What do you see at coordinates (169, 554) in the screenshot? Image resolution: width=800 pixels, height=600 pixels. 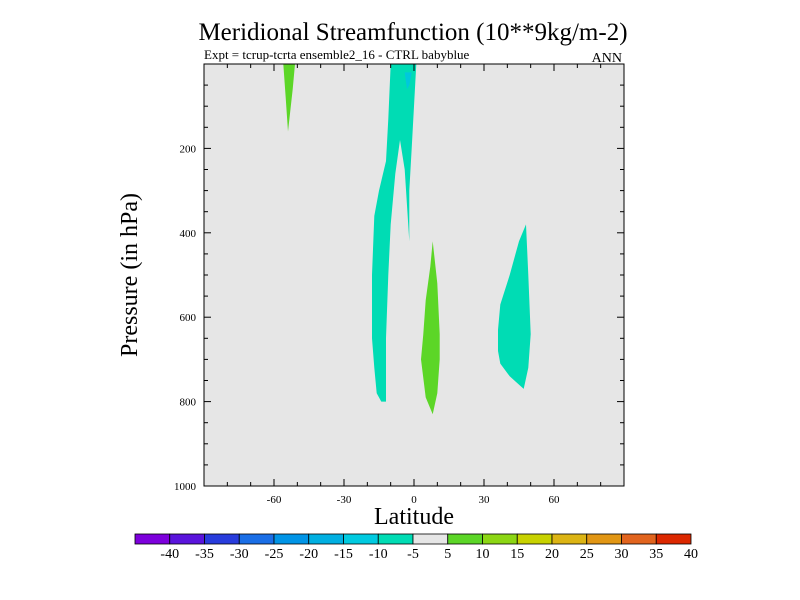 I see `colorbar-label: -40` at bounding box center [169, 554].